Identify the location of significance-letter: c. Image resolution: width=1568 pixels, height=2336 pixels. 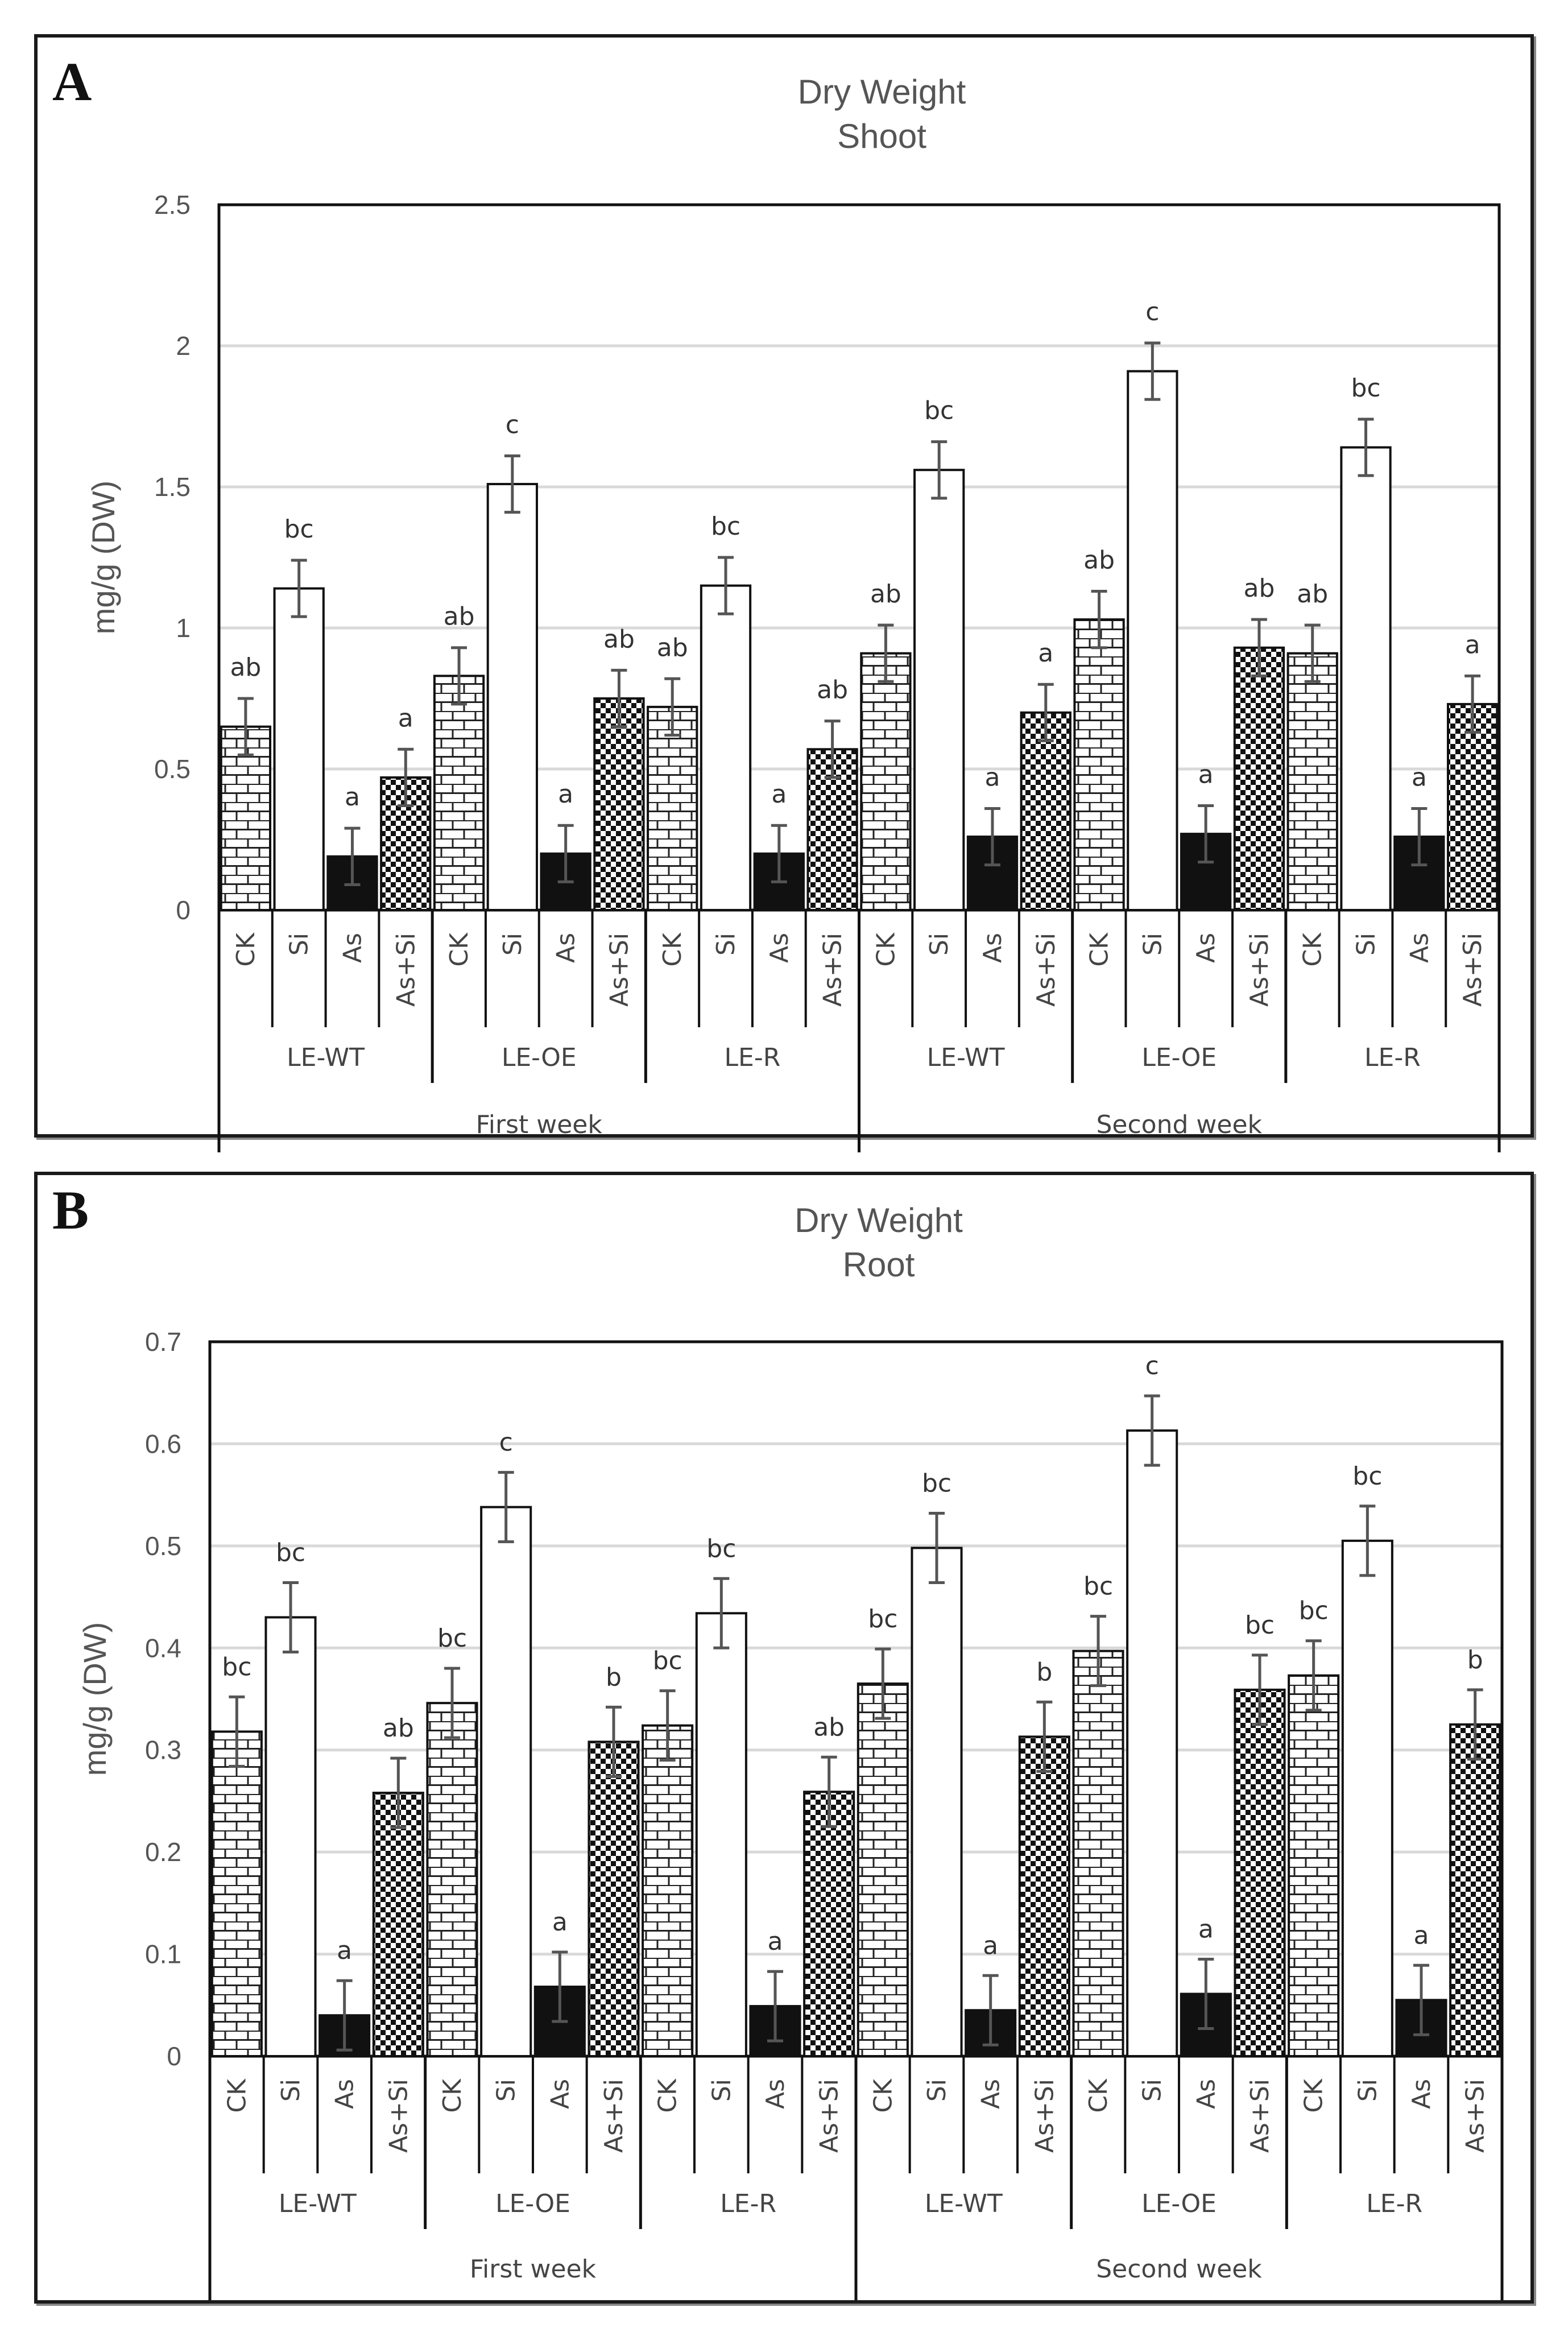
(512, 425).